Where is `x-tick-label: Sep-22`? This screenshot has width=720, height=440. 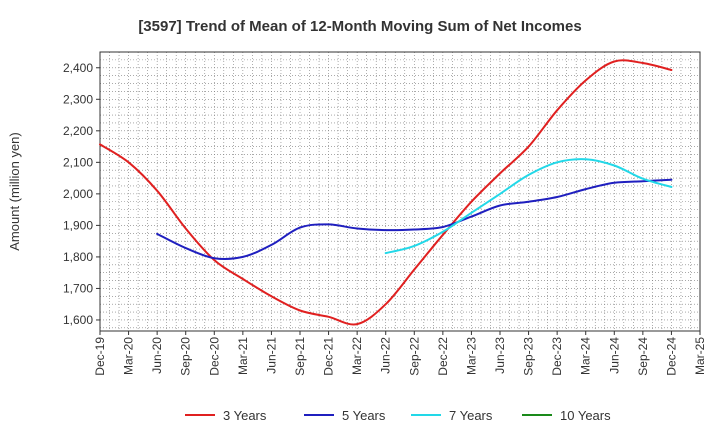
x-tick-label: Sep-22 is located at coordinates (414, 356).